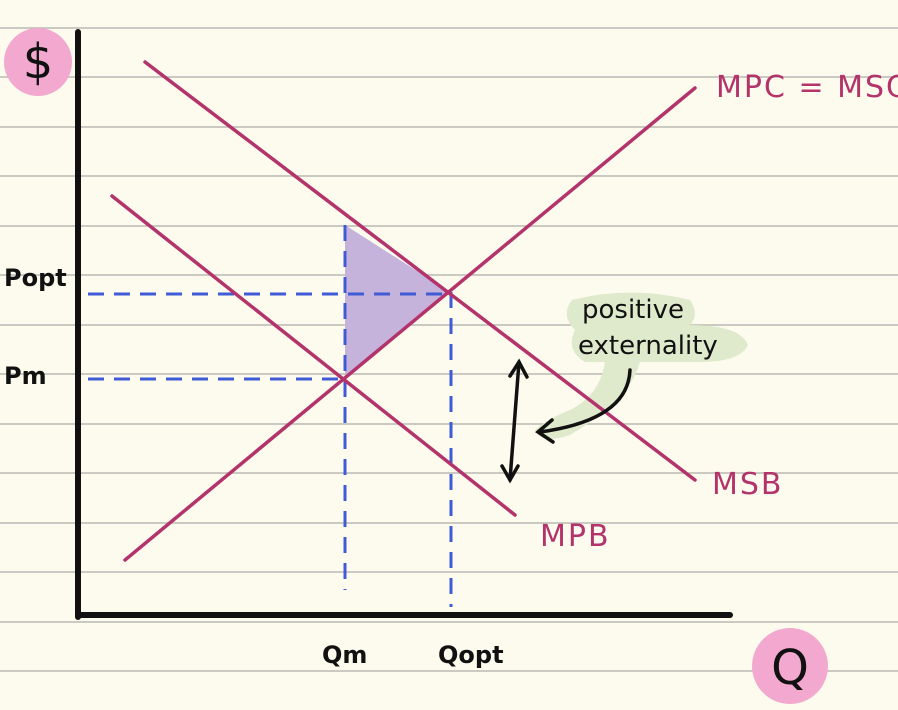  Describe the element at coordinates (583, 406) in the screenshot. I see `annotation-arrow` at that location.